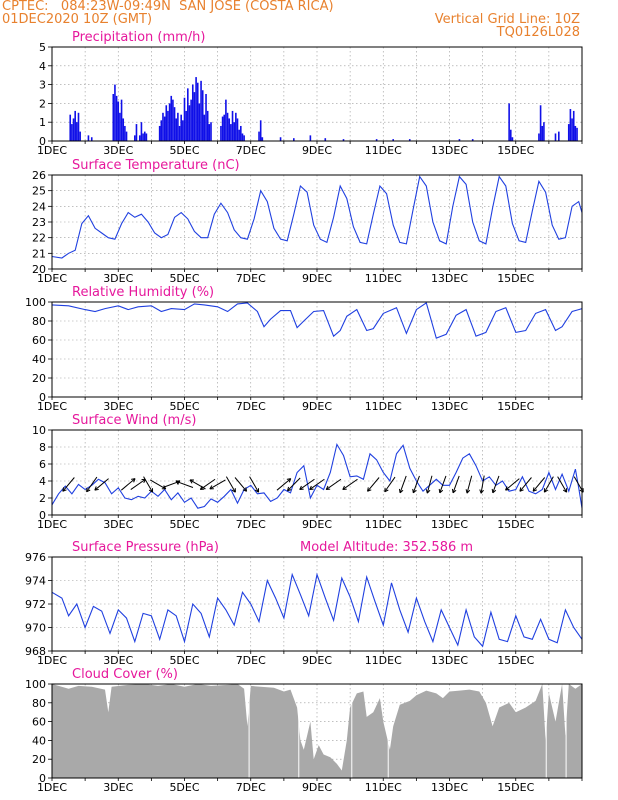 This screenshot has width=618, height=800. What do you see at coordinates (143, 292) in the screenshot?
I see `panel-title: Relative Humidity (%)` at bounding box center [143, 292].